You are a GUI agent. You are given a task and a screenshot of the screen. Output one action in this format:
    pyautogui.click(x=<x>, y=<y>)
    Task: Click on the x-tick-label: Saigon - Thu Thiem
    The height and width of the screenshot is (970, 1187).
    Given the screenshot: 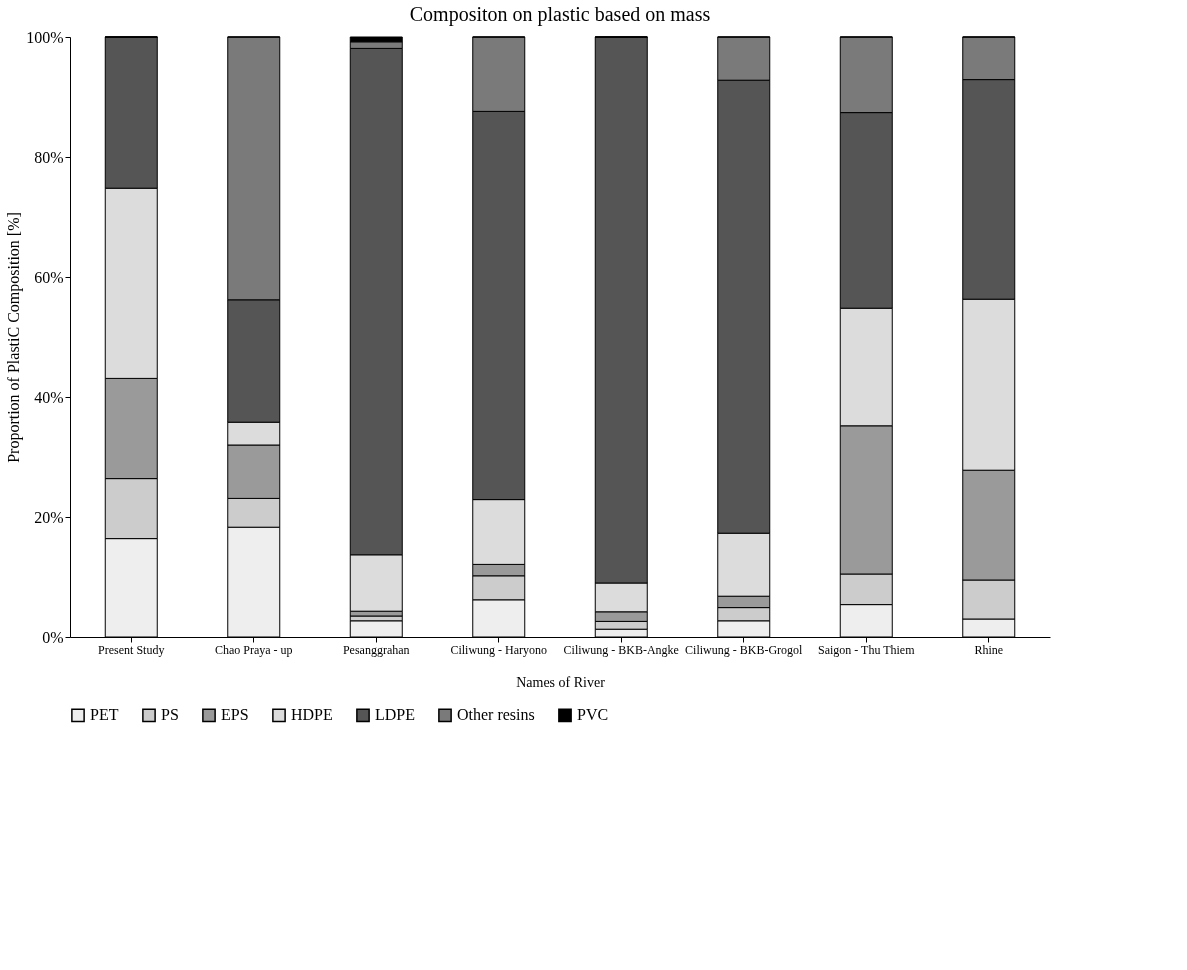 What is the action you would take?
    pyautogui.click(x=866, y=649)
    